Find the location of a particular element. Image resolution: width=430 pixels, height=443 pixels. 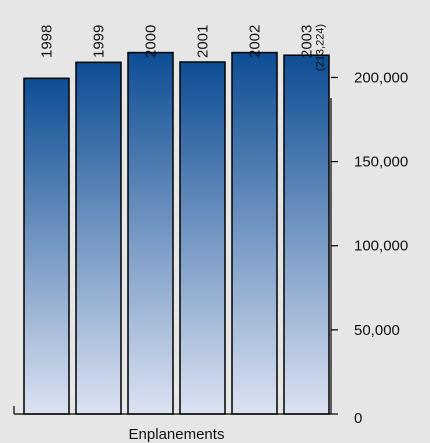

y-tick-label-150000: 150,000 is located at coordinates (381, 162).